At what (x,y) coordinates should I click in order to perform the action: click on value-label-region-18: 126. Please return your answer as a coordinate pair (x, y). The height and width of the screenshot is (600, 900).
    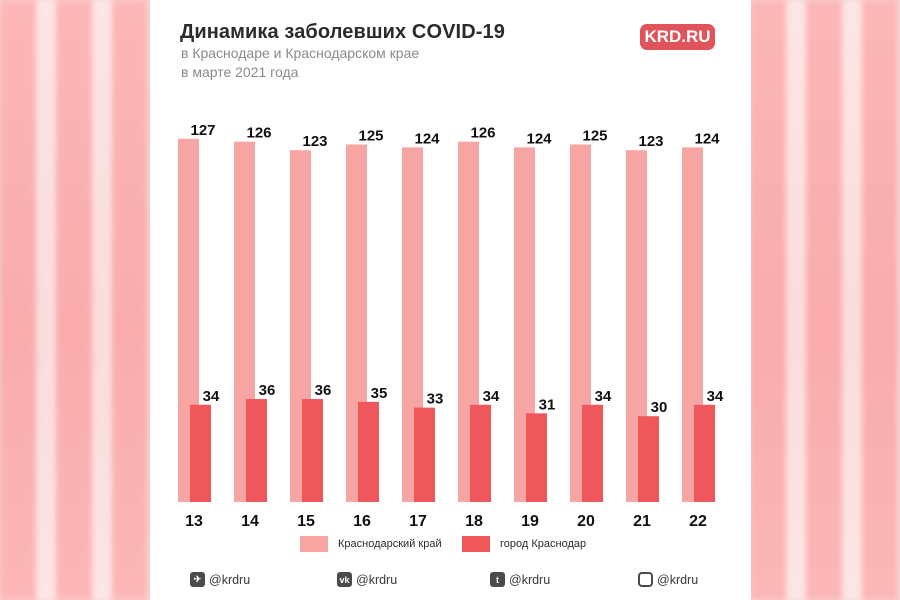
    Looking at the image, I should click on (482, 133).